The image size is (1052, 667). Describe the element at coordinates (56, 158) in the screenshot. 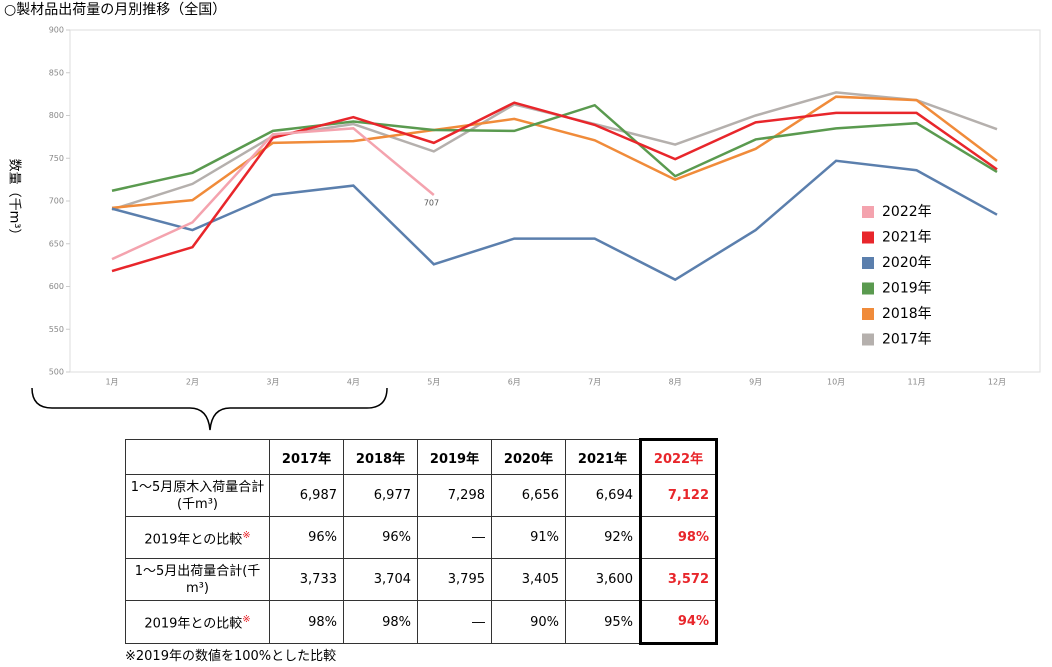

I see `y-tick-label: 750` at that location.